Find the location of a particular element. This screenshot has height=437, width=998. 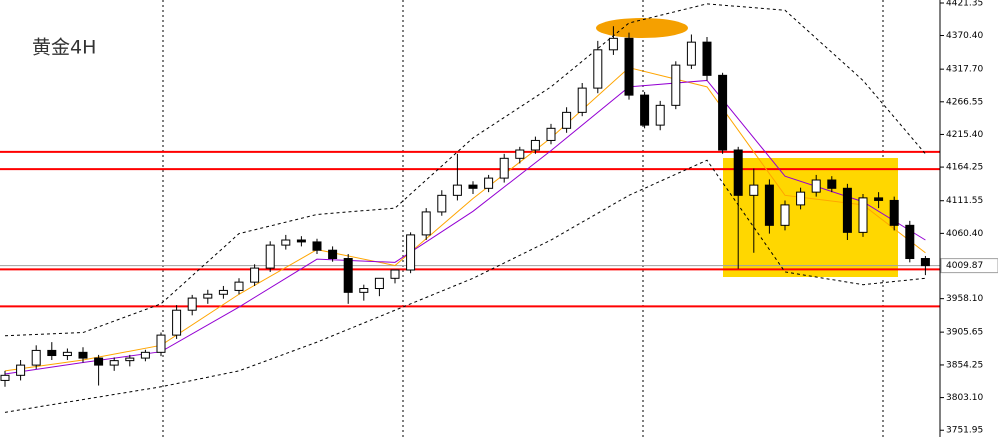

chart-title: 黄金4H is located at coordinates (64, 48).